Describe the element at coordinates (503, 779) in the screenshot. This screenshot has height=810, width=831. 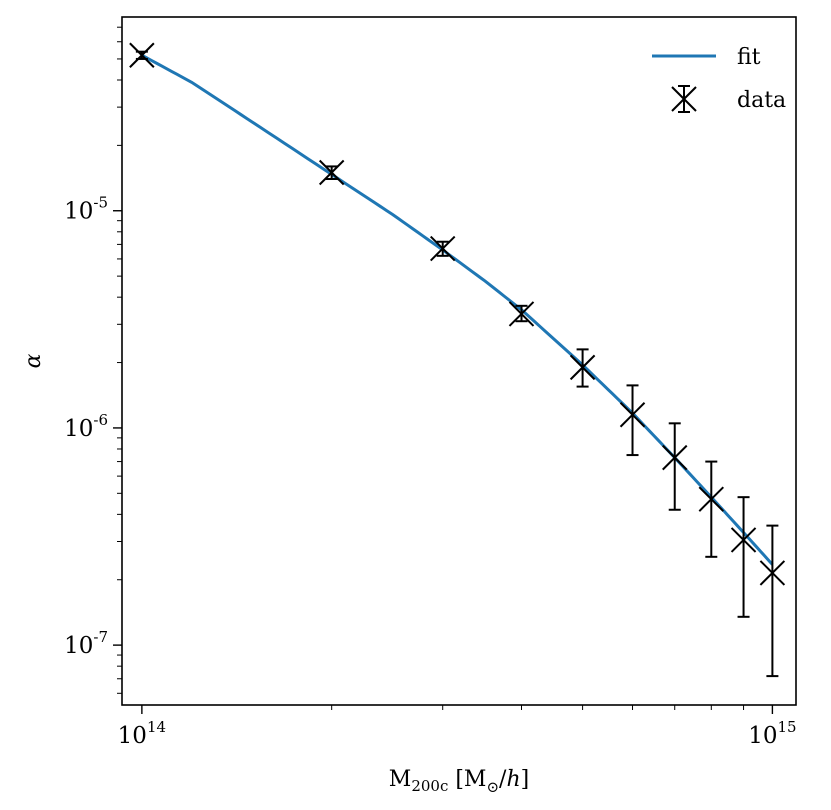
I see `x-axis-label-slash: /` at that location.